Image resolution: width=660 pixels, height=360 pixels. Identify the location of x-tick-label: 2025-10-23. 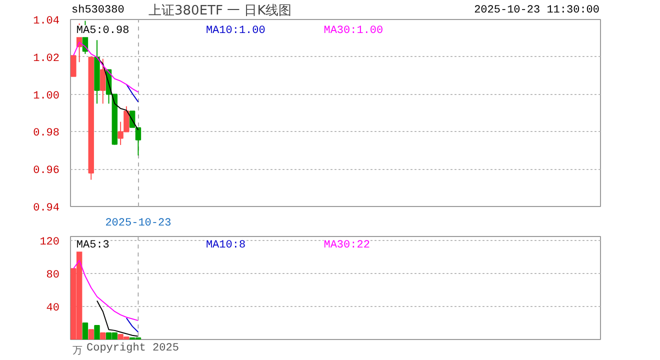
(138, 224).